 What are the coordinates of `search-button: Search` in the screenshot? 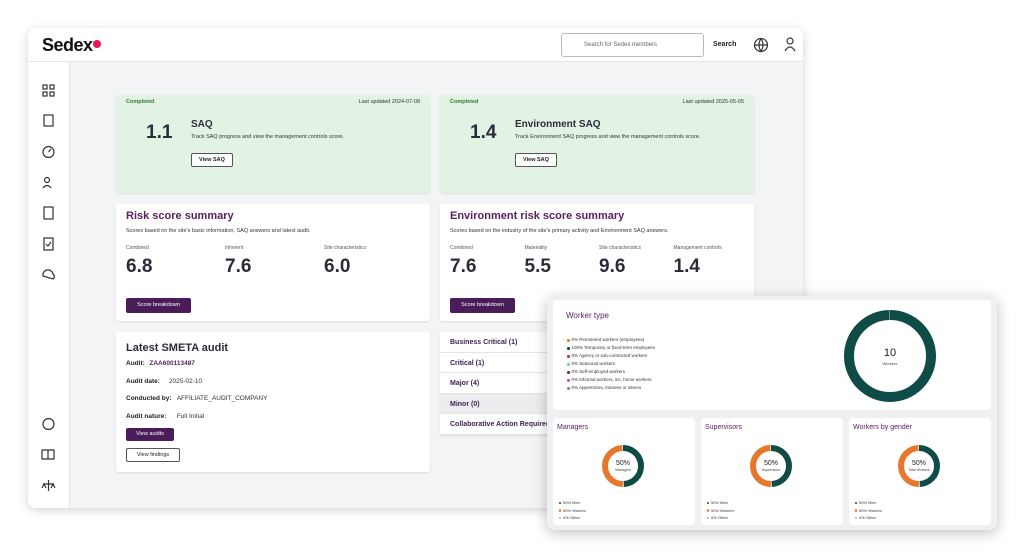 It's located at (725, 44).